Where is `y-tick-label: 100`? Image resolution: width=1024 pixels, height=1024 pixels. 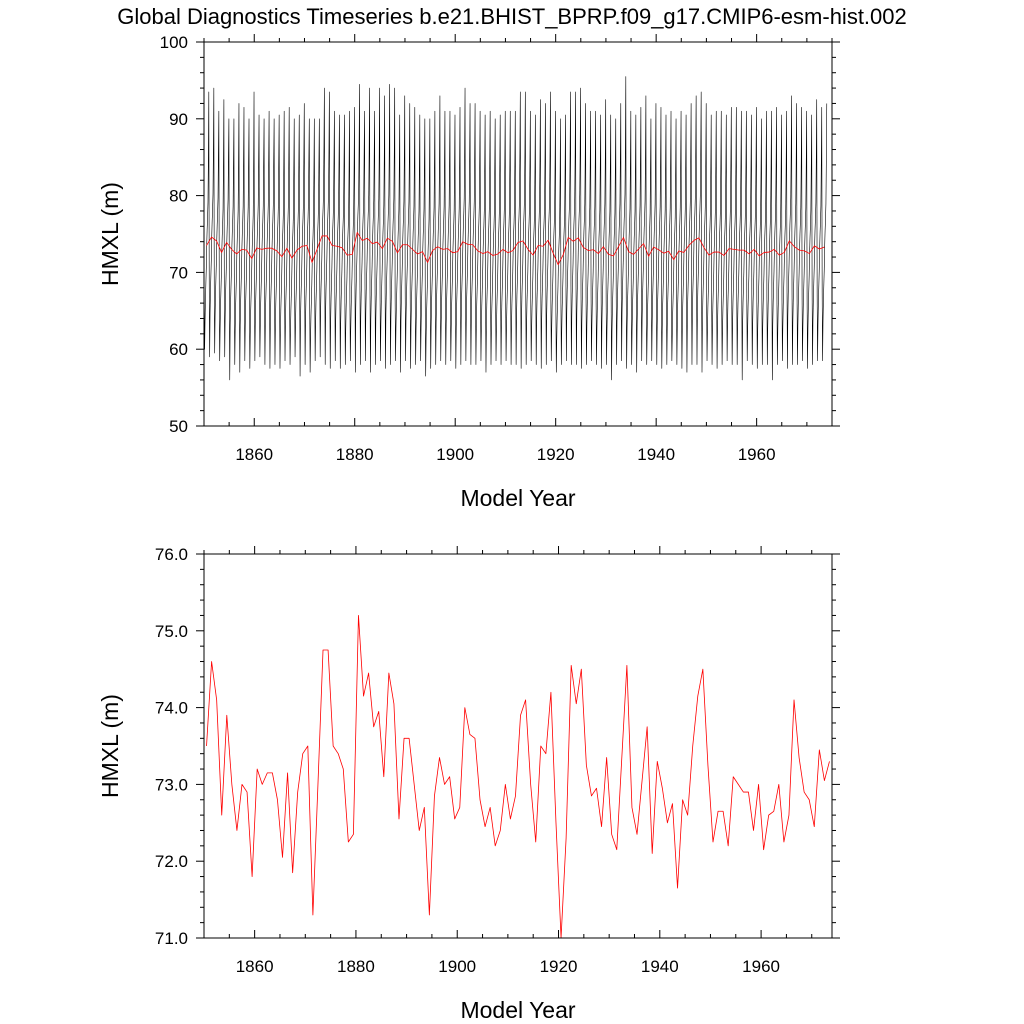
y-tick-label: 100 is located at coordinates (174, 42).